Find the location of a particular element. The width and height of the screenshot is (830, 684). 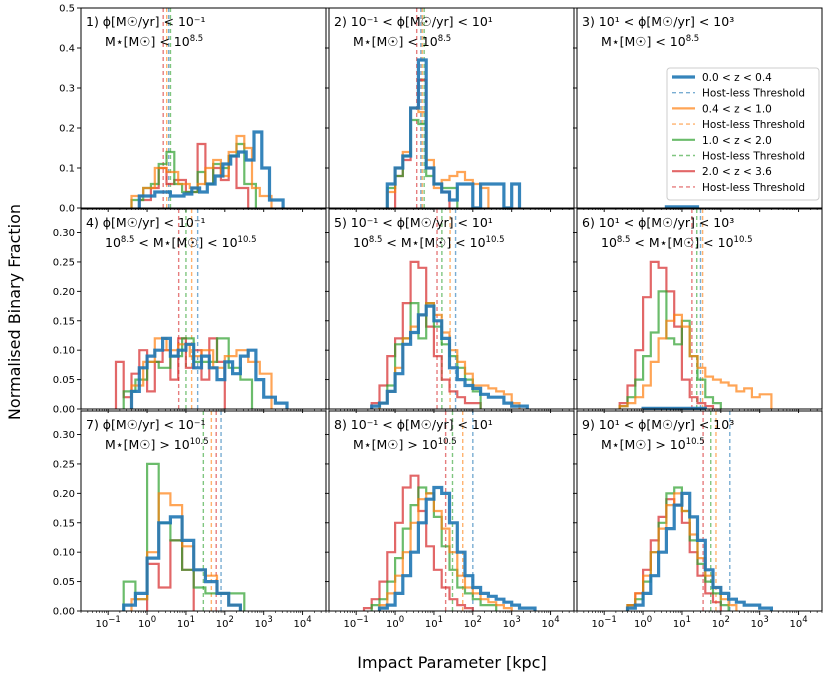

y-tick-label: 0.5 is located at coordinates (67, 9).